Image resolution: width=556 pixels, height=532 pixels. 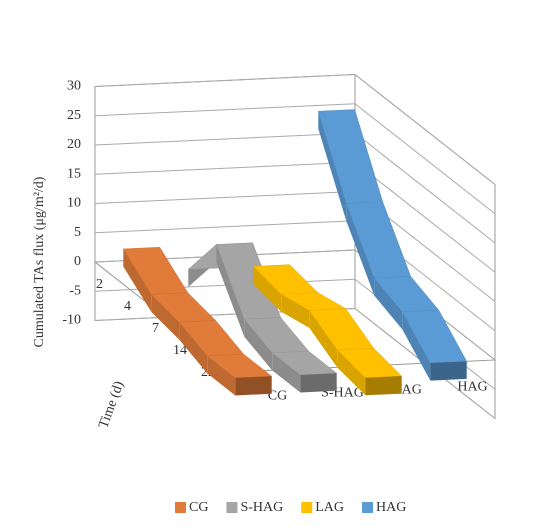 What do you see at coordinates (127, 306) in the screenshot?
I see `time-tick-label: 4` at bounding box center [127, 306].